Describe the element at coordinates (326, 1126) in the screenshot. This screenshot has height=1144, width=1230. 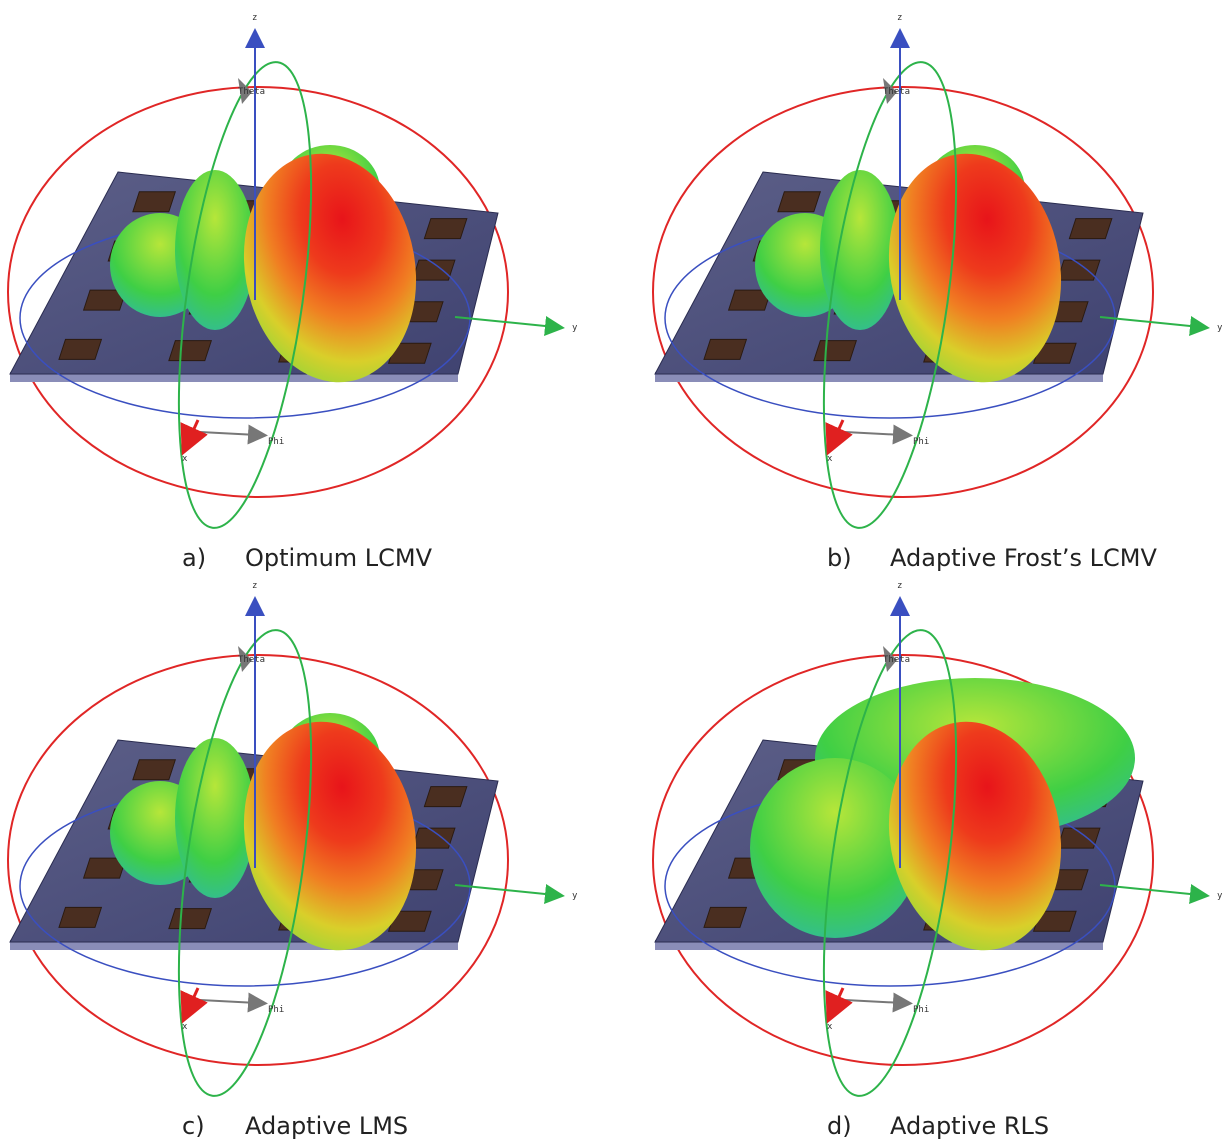
I see `panel-caption: Adaptive LMS` at that location.